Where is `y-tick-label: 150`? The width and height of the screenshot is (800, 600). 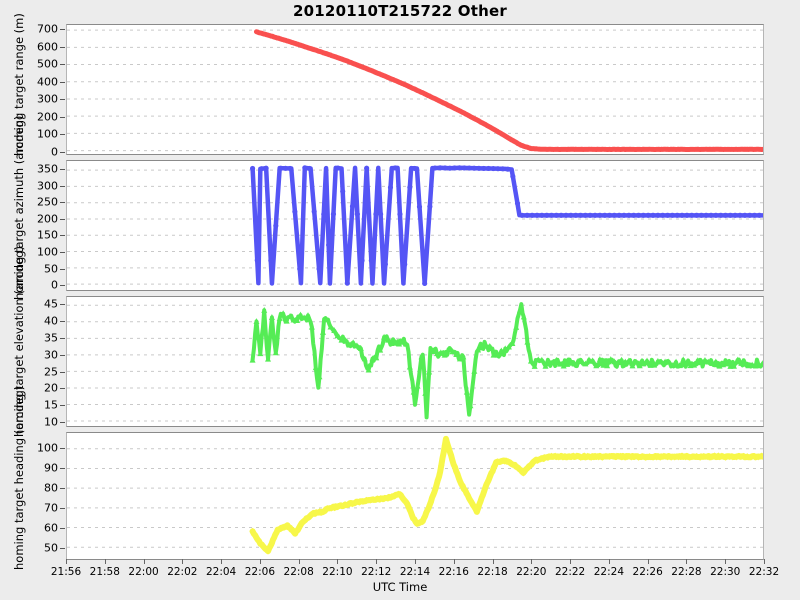 y-tick-label: 150 is located at coordinates (47, 235).